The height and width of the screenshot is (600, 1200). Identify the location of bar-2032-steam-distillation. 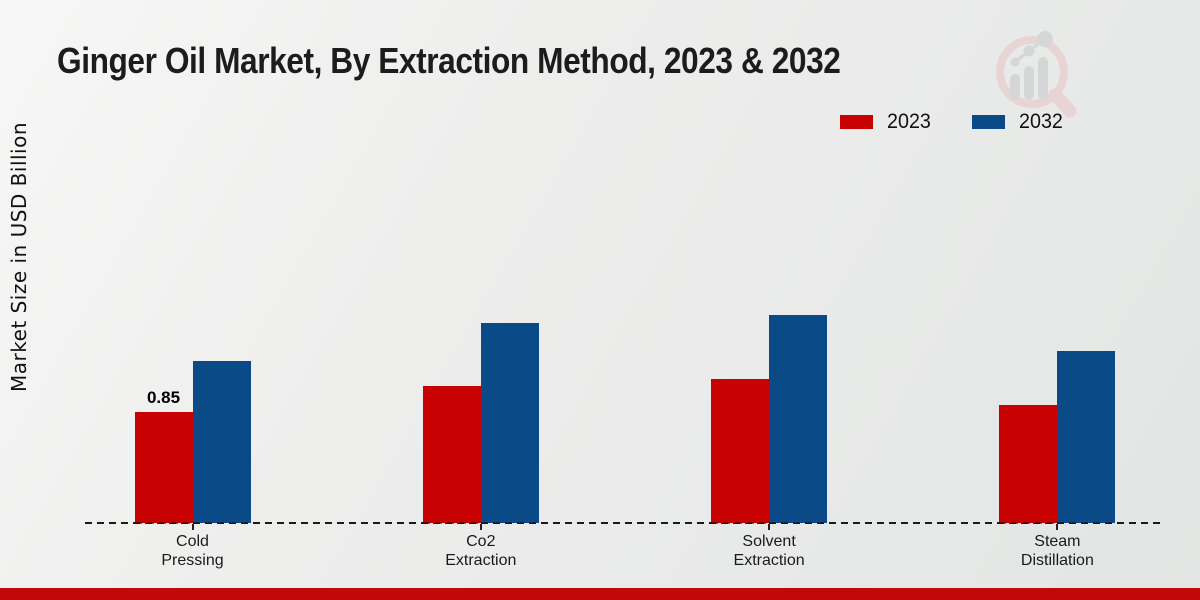
(1086, 437).